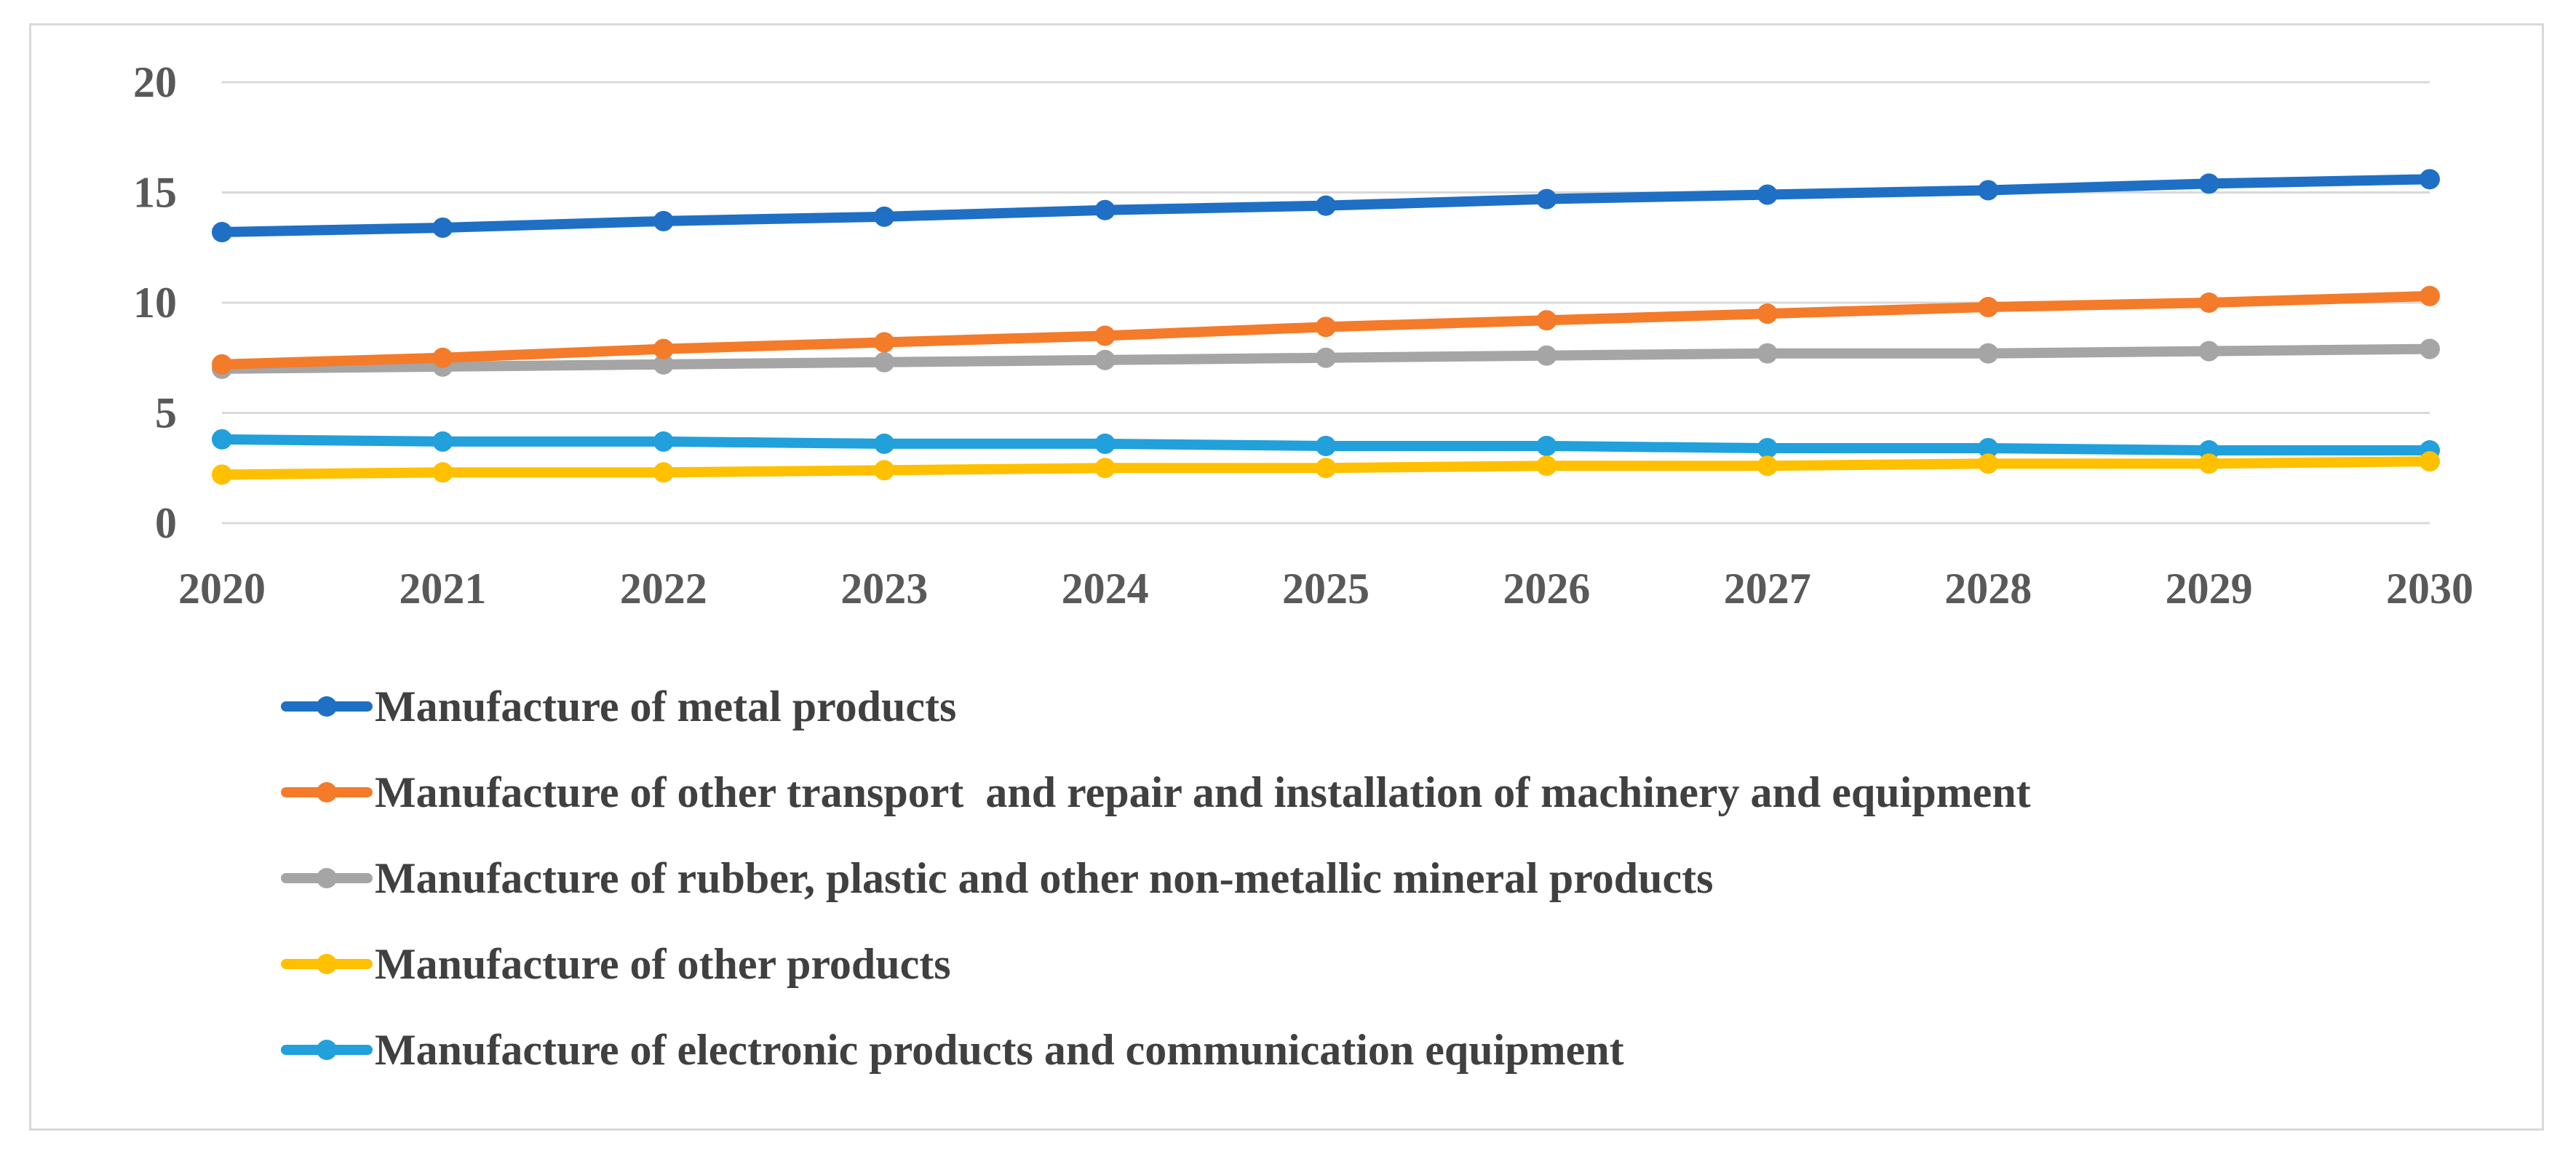 The height and width of the screenshot is (1167, 2576). What do you see at coordinates (2209, 589) in the screenshot?
I see `x-tick-label: 2029` at bounding box center [2209, 589].